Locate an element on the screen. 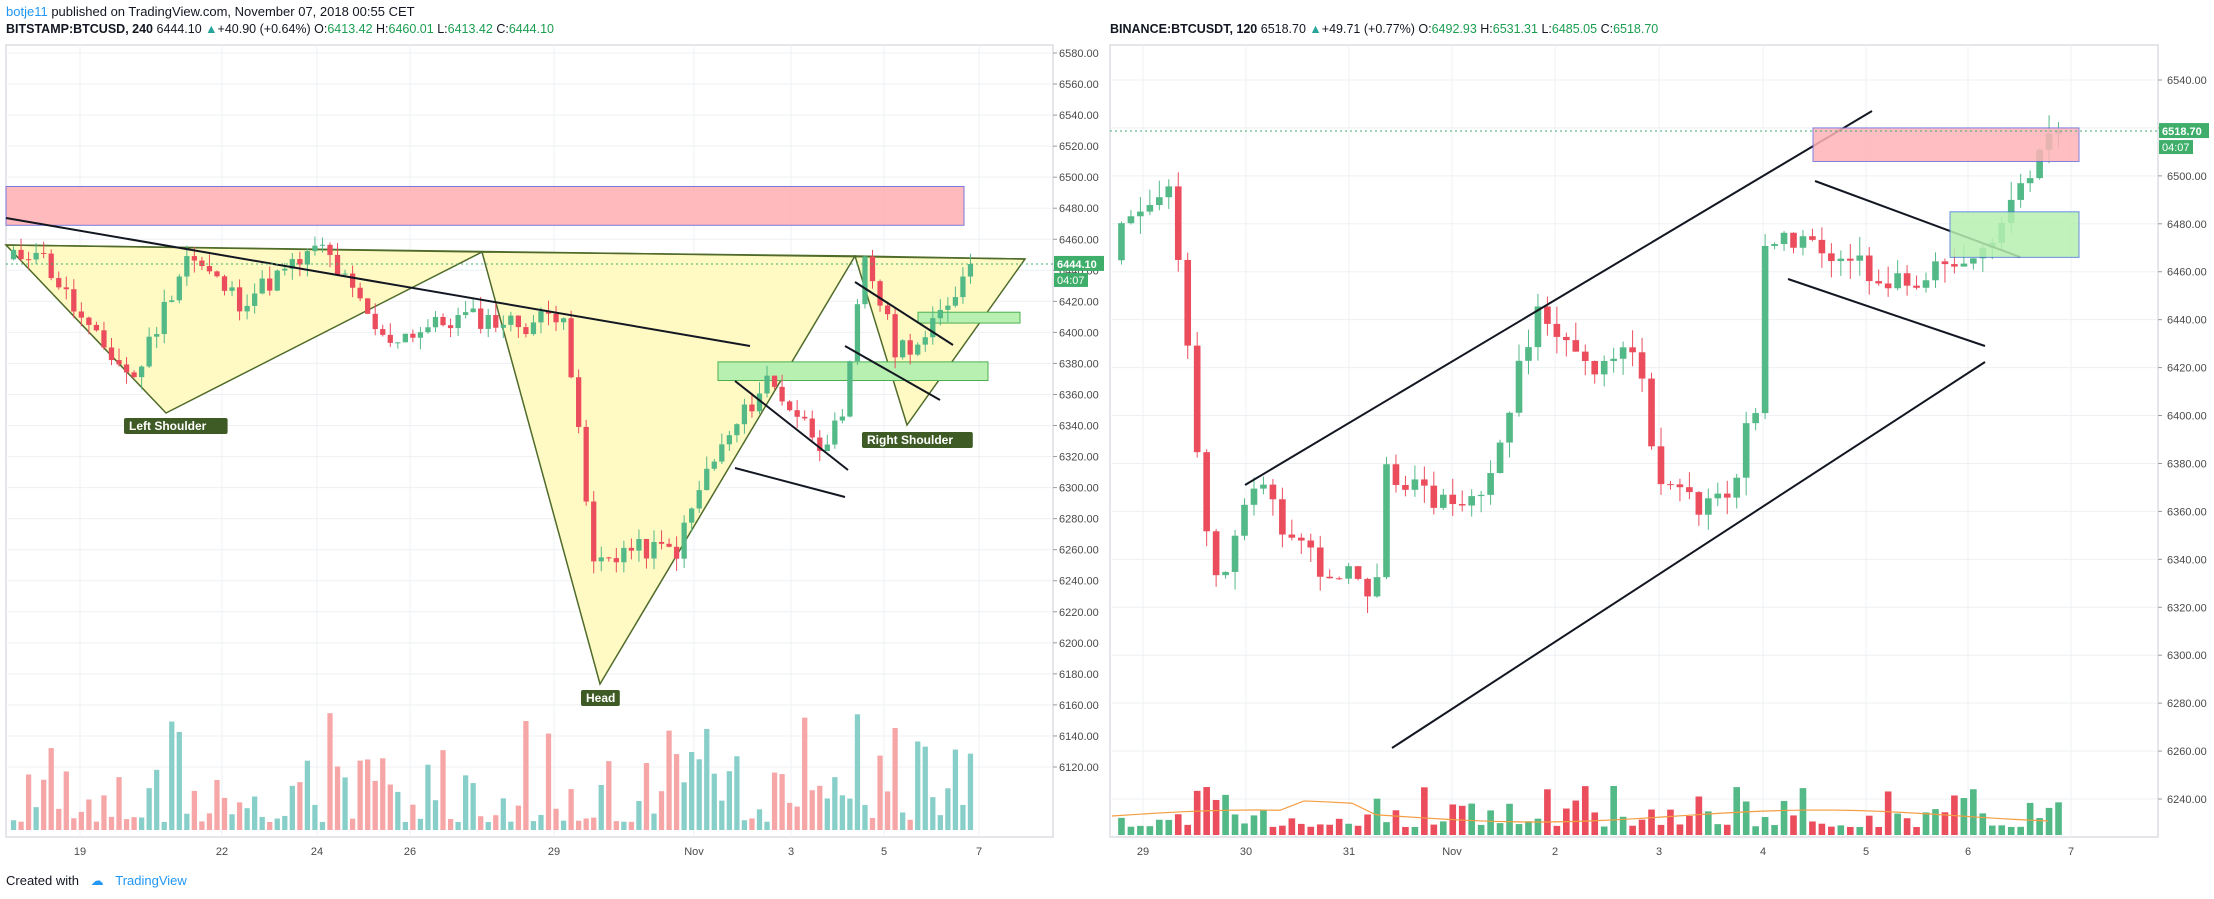  right-symbol: BINANCE:BTCUSDT is located at coordinates (1170, 29).